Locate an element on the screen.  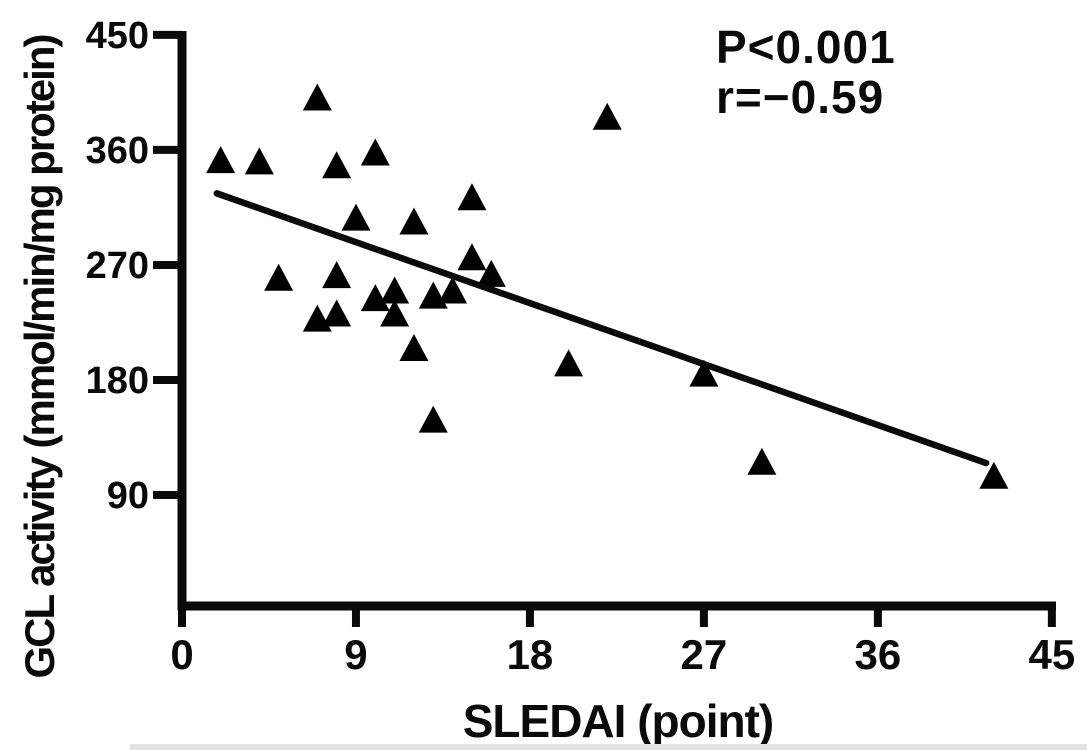
y-tick-label: 360 is located at coordinates (117, 151).